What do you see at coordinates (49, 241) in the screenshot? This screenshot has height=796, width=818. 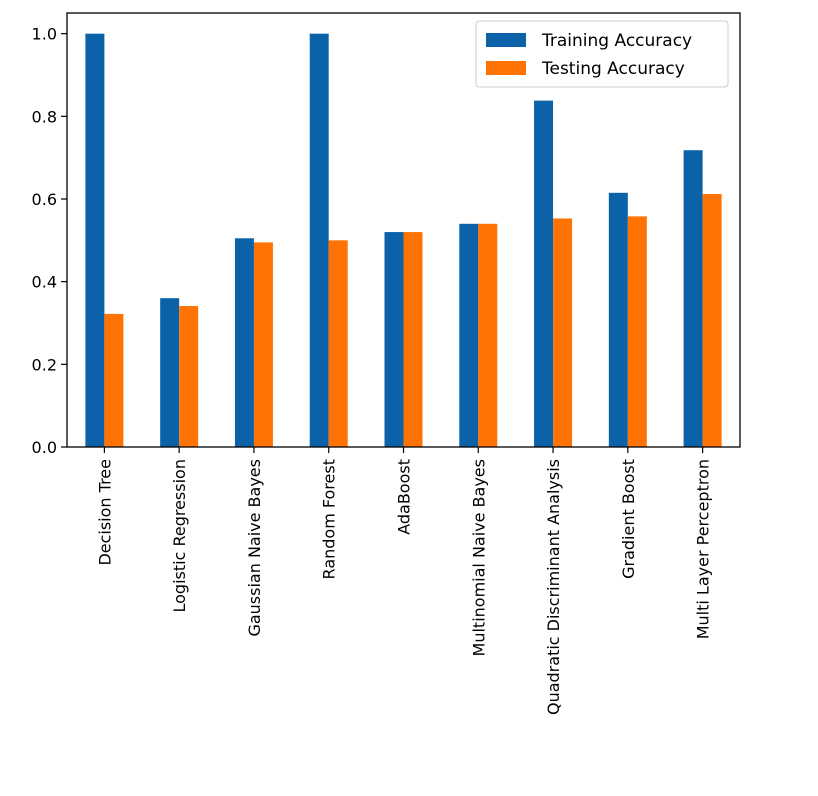 I see `y-axis: 0.0 0.2 0.4 0.6 0.8 1.0` at bounding box center [49, 241].